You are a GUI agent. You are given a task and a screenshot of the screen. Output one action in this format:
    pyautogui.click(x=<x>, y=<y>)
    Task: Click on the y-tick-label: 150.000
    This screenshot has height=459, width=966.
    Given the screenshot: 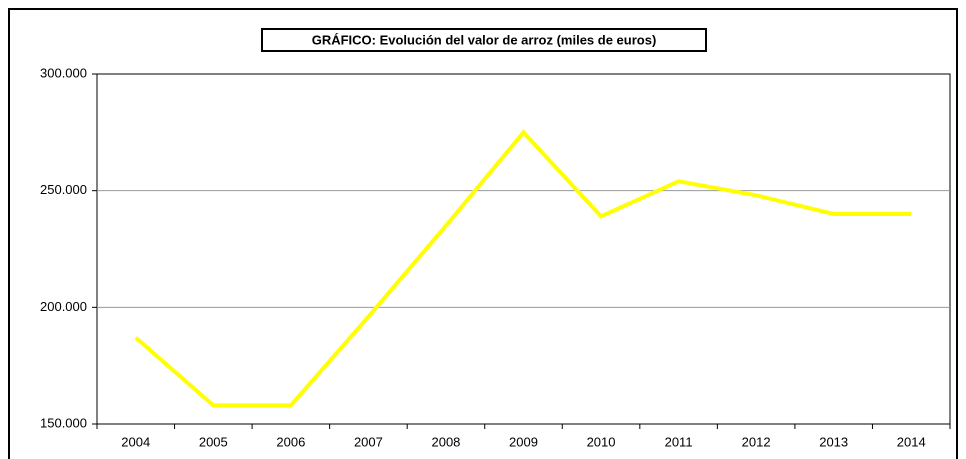 What is the action you would take?
    pyautogui.click(x=63, y=422)
    